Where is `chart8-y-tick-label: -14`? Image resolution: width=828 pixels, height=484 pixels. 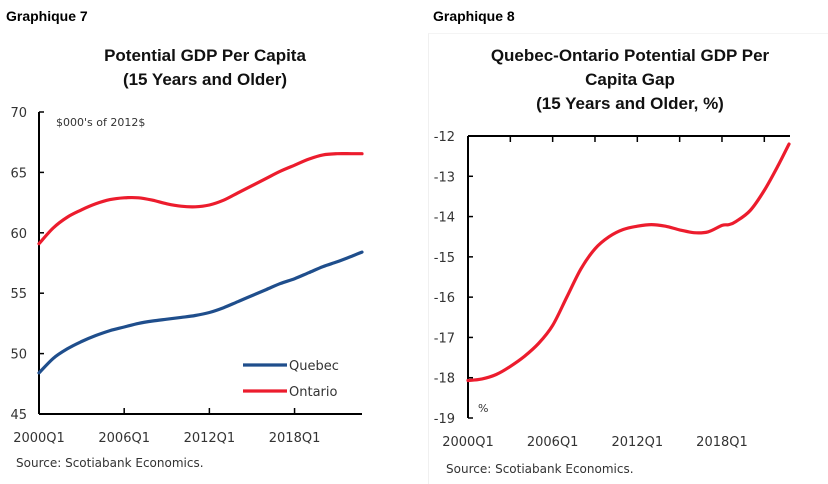 chart8-y-tick-label: -14 is located at coordinates (444, 218).